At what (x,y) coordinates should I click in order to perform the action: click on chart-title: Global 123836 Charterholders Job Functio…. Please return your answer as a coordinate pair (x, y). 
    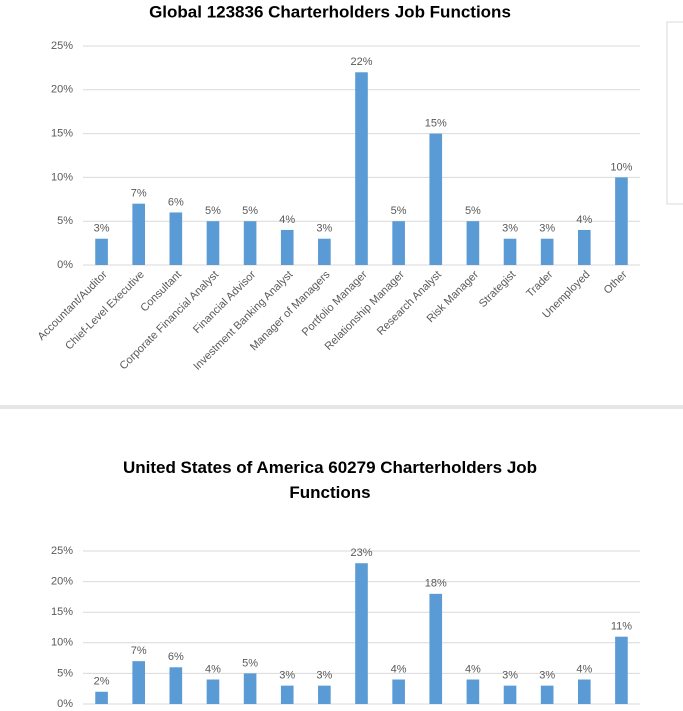
    Looking at the image, I should click on (330, 11).